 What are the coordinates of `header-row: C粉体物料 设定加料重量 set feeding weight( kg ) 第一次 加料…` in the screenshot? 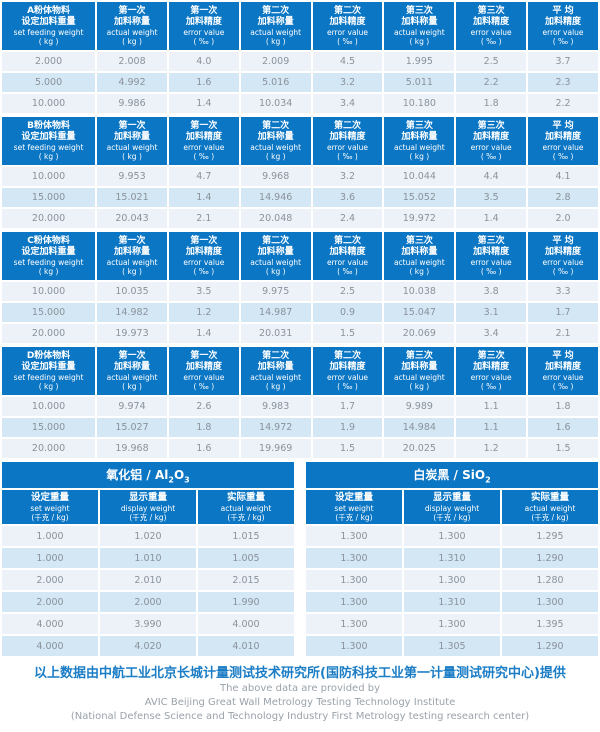 It's located at (300, 256).